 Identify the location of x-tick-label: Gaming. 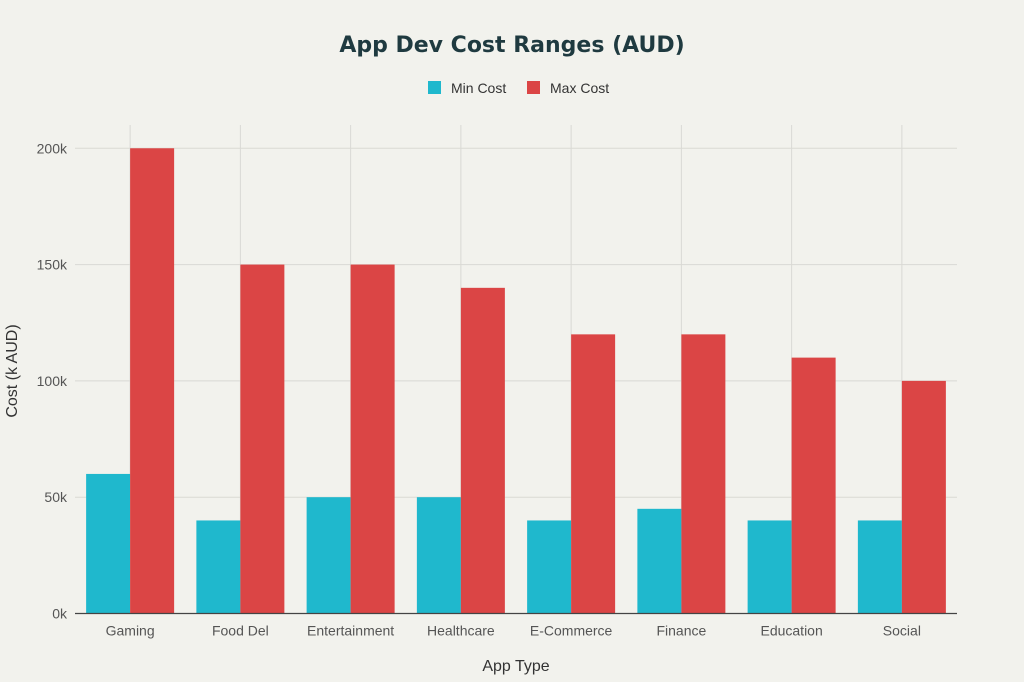
(130, 631).